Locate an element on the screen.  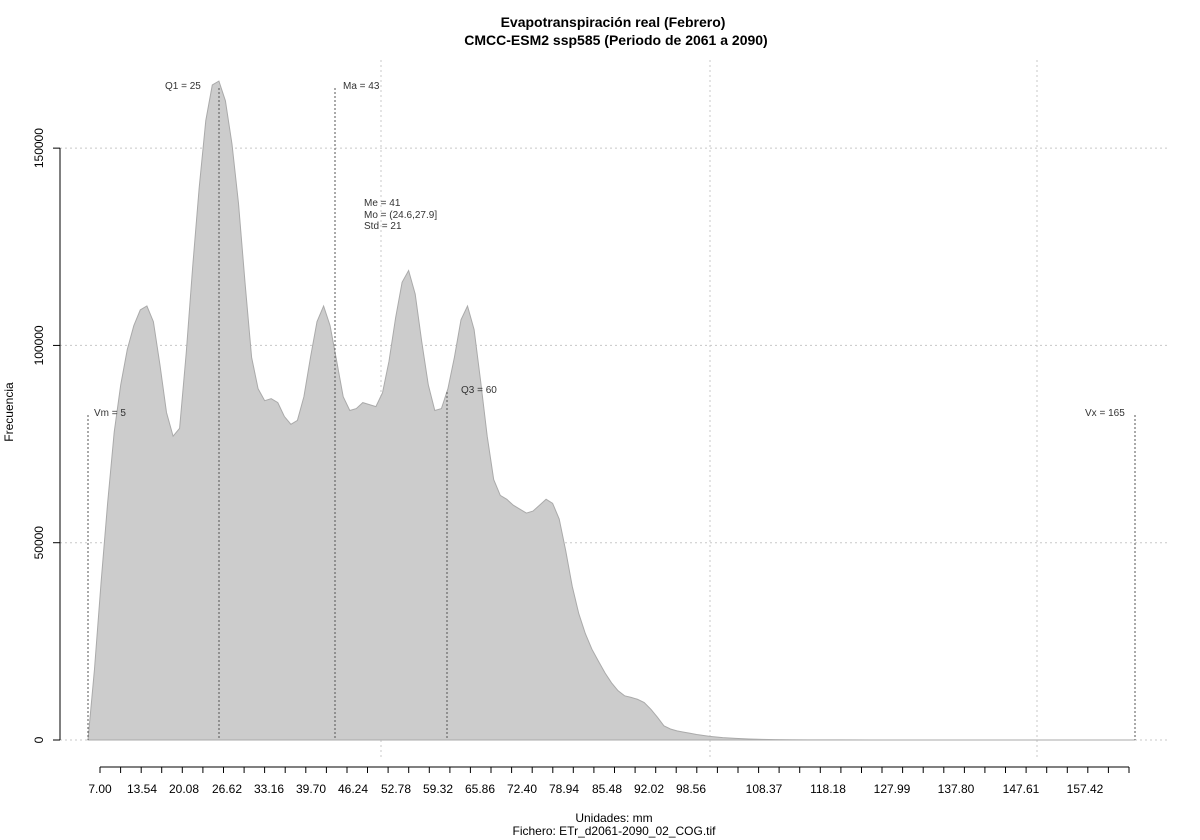
annotation-std: Std = 21 is located at coordinates (383, 226).